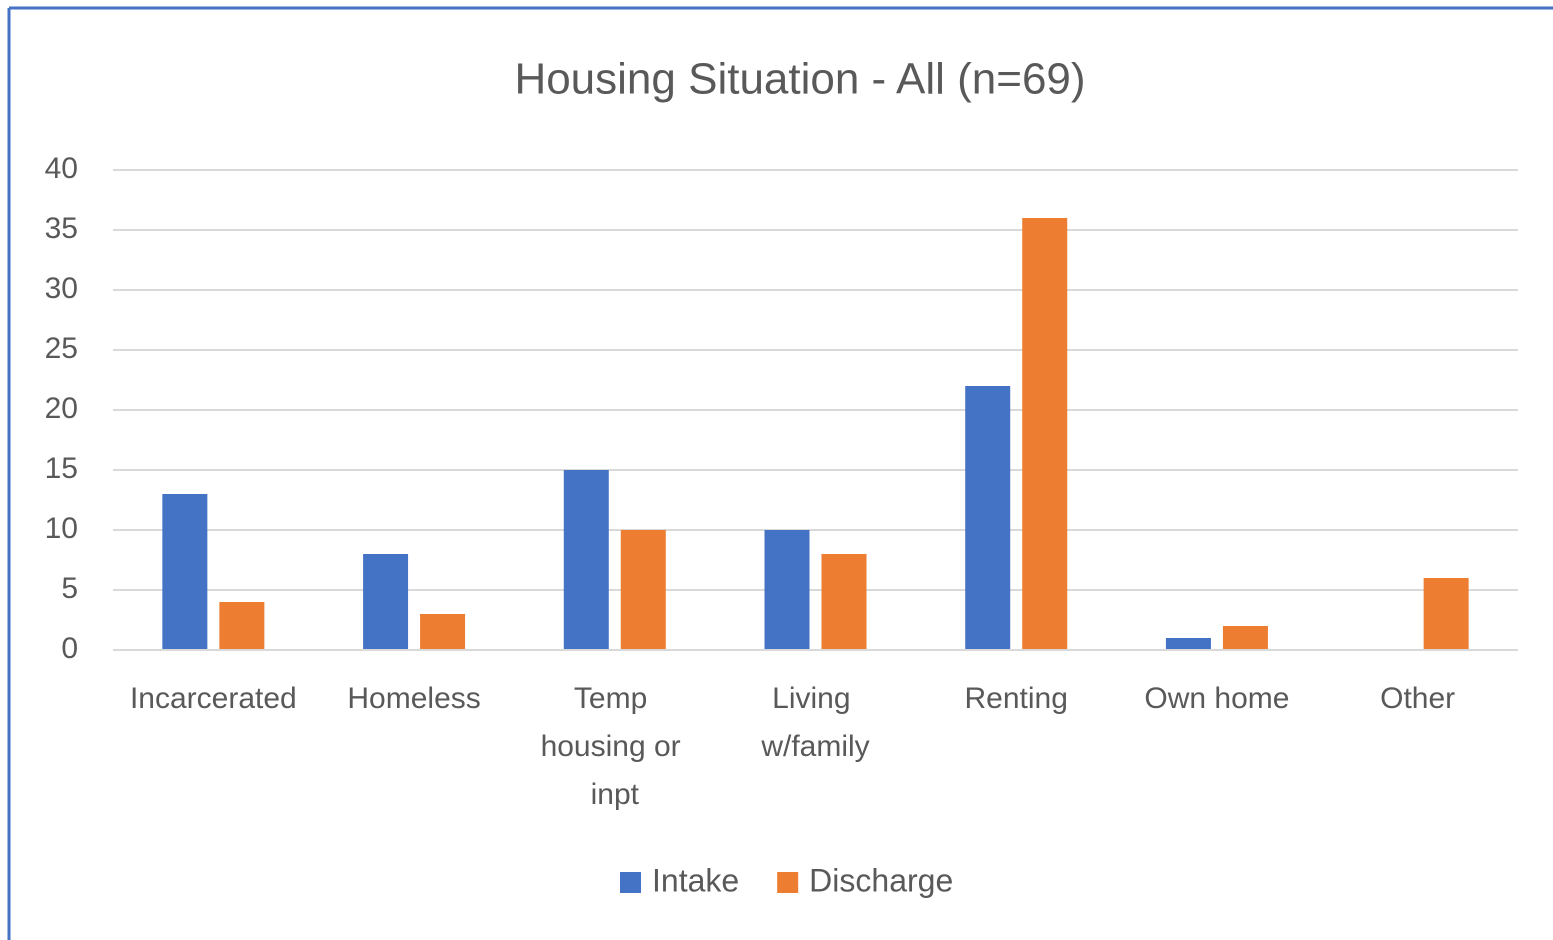  I want to click on y-tick-label: 10, so click(61, 528).